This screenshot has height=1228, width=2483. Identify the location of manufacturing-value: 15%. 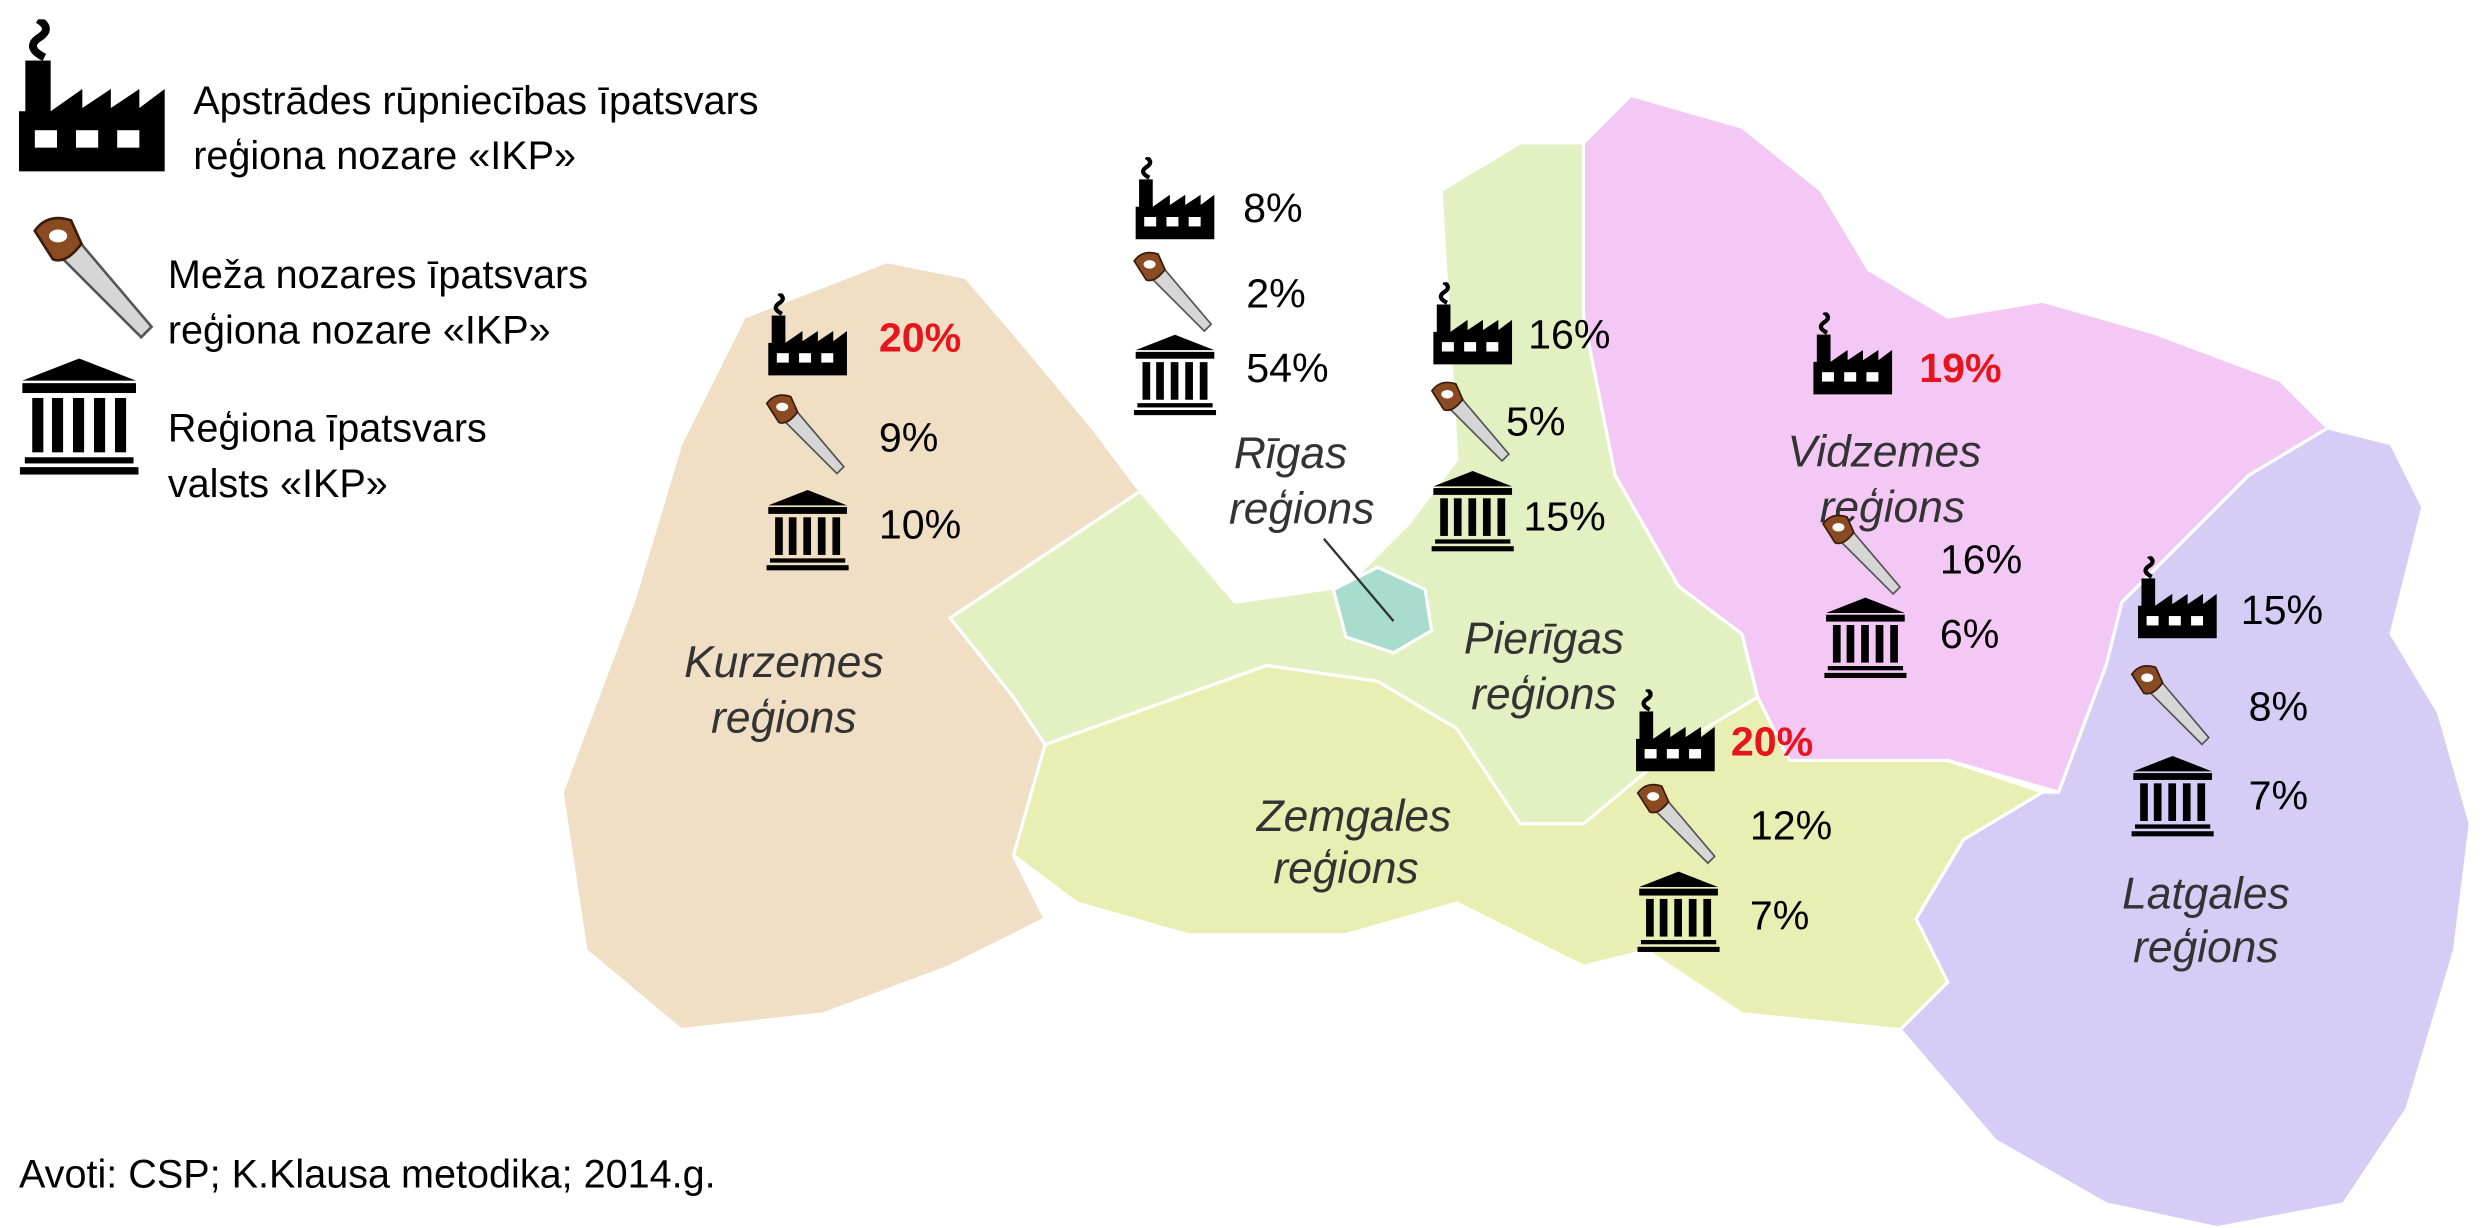
(2282, 610).